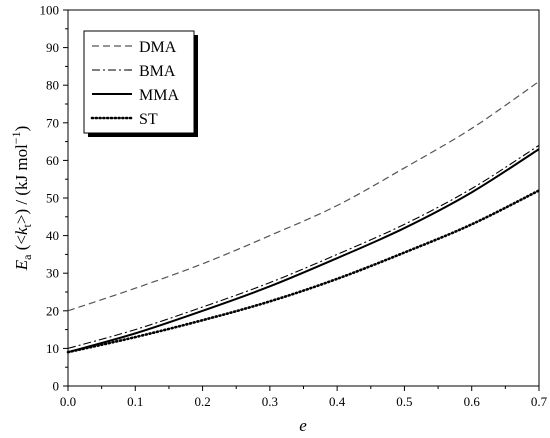 The width and height of the screenshot is (550, 438). Describe the element at coordinates (135, 401) in the screenshot. I see `x-tick-label: 0.1` at that location.